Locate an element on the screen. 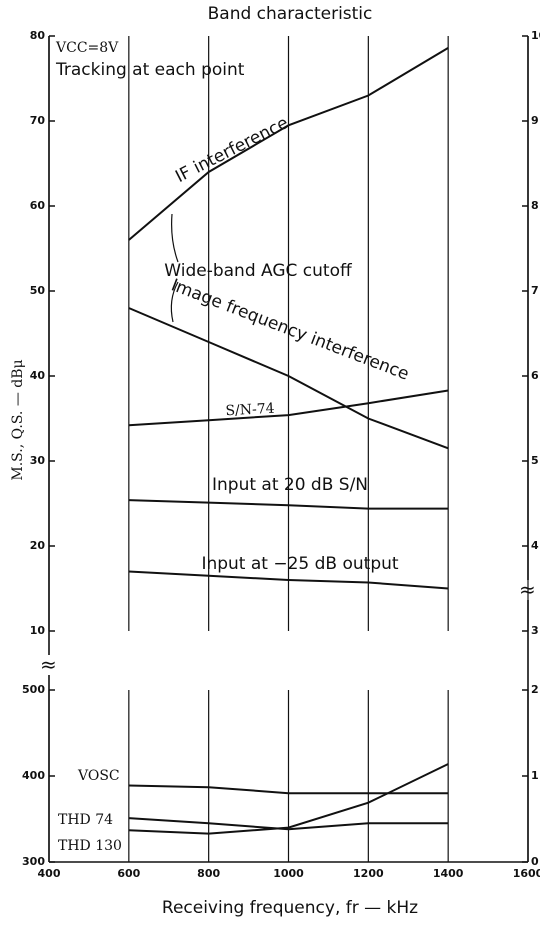 This screenshot has width=540, height=936. x-tick-label: 1600 is located at coordinates (526, 873).